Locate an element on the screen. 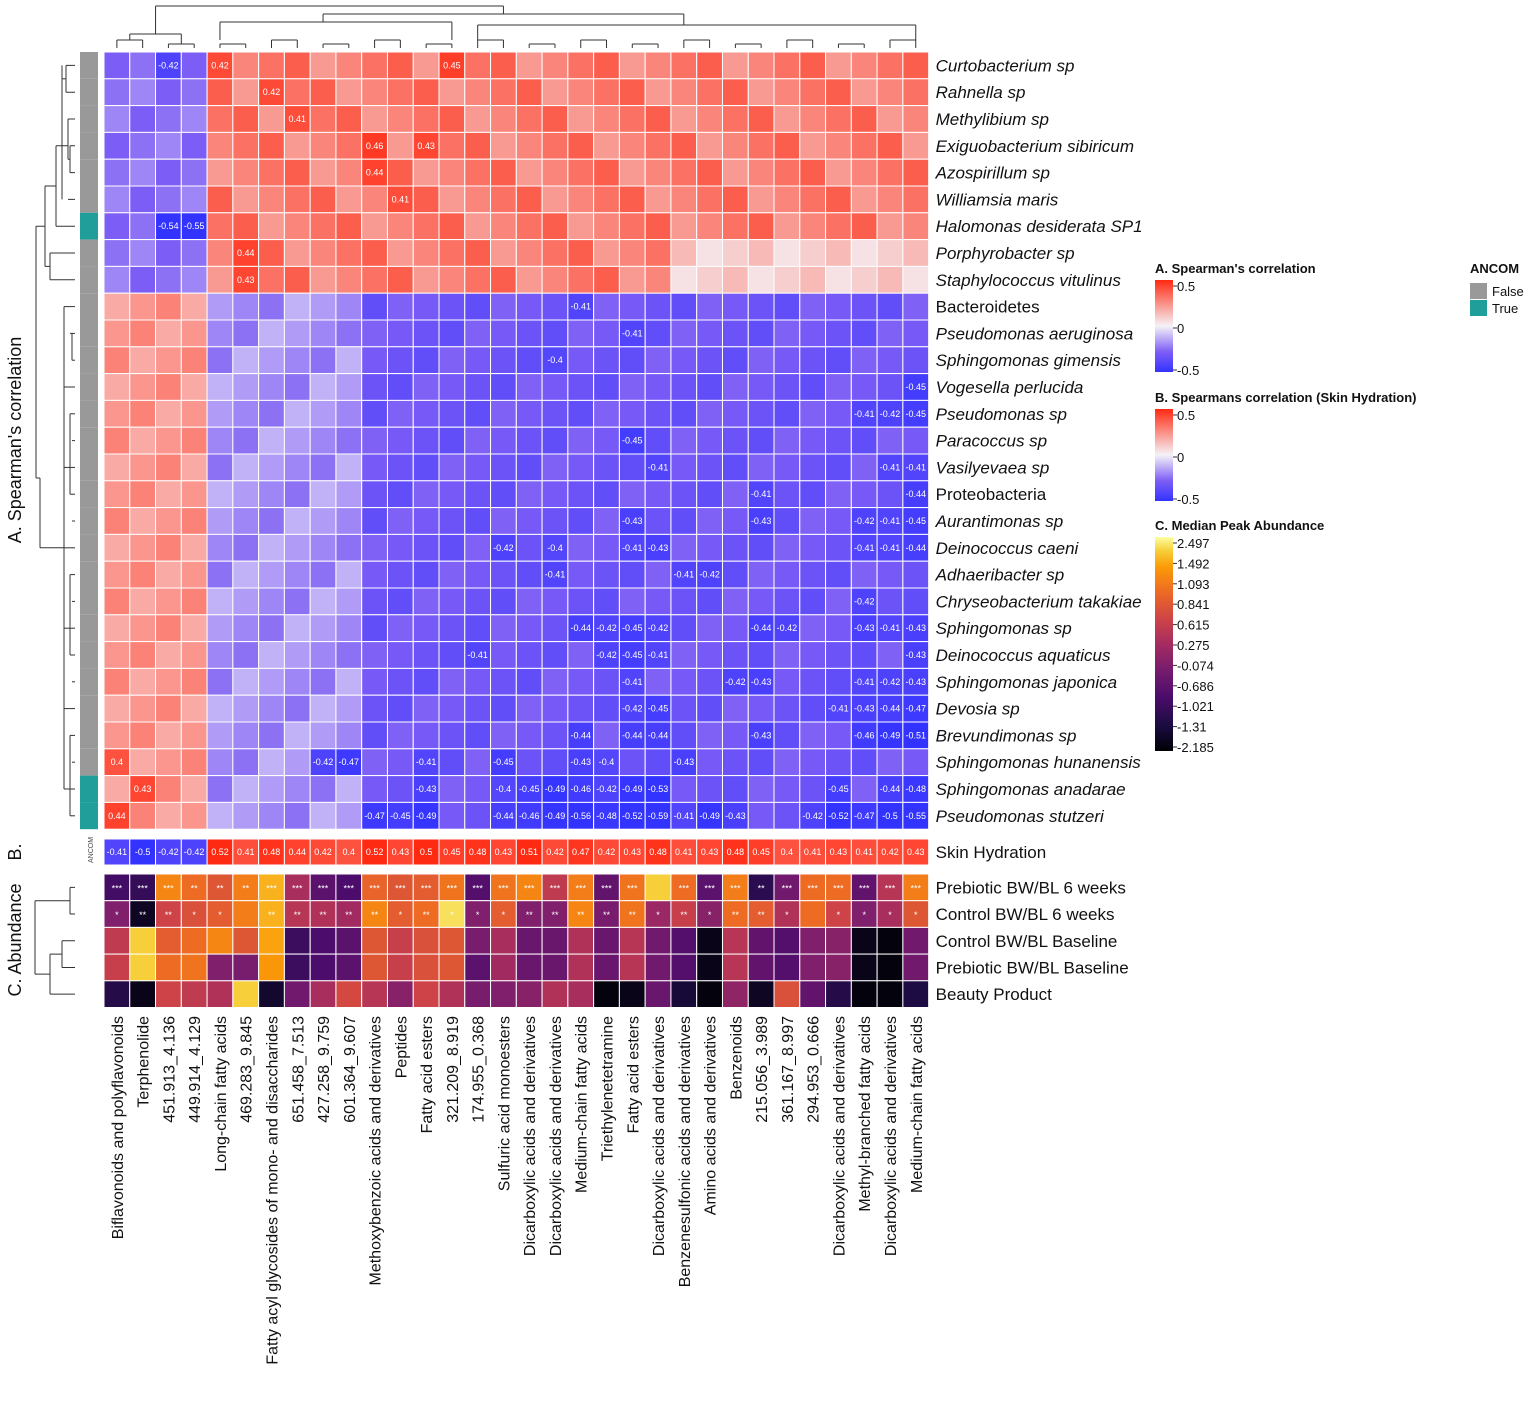 The image size is (1535, 1416). row-label: Proteobacteria is located at coordinates (991, 494).